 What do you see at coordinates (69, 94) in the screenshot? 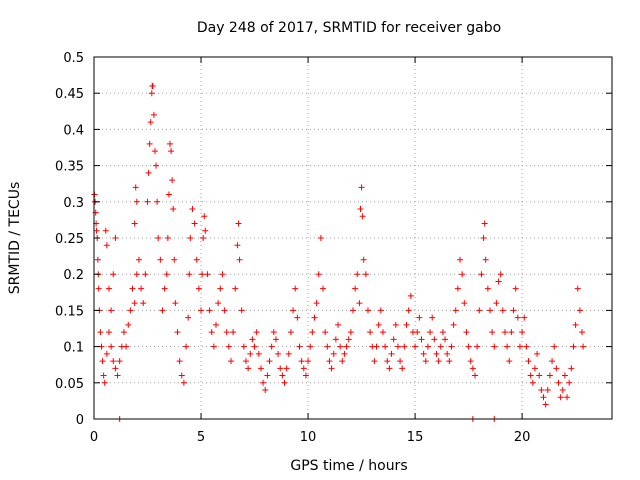
I see `y-tick-label: 0.45` at bounding box center [69, 94].